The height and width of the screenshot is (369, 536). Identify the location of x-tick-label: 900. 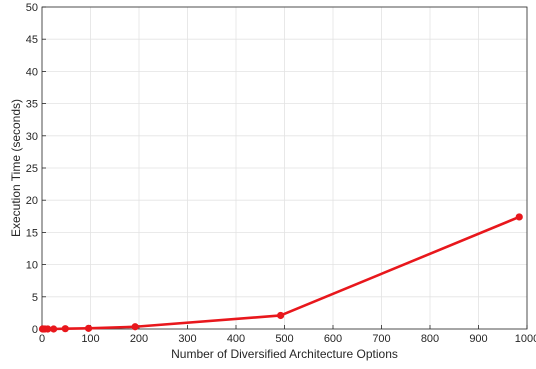
(478, 339).